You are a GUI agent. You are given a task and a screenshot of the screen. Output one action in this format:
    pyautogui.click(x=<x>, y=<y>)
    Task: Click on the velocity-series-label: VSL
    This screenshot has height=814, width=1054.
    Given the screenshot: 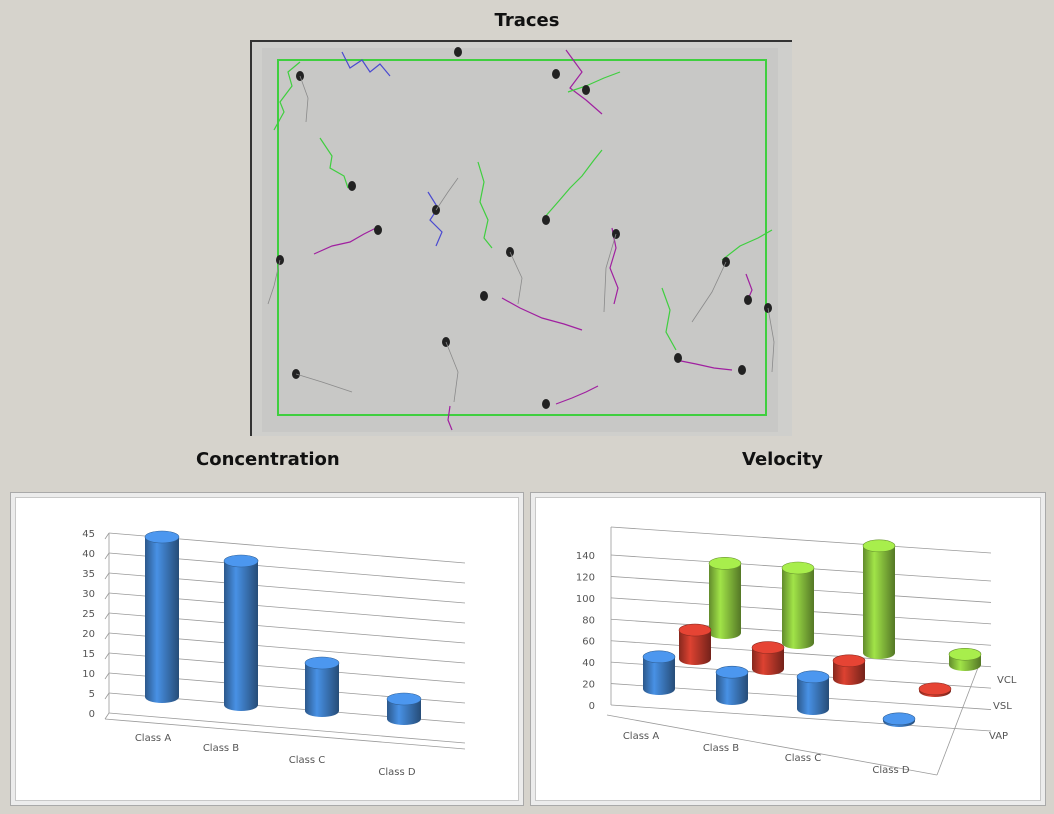 What is the action you would take?
    pyautogui.click(x=1002, y=706)
    